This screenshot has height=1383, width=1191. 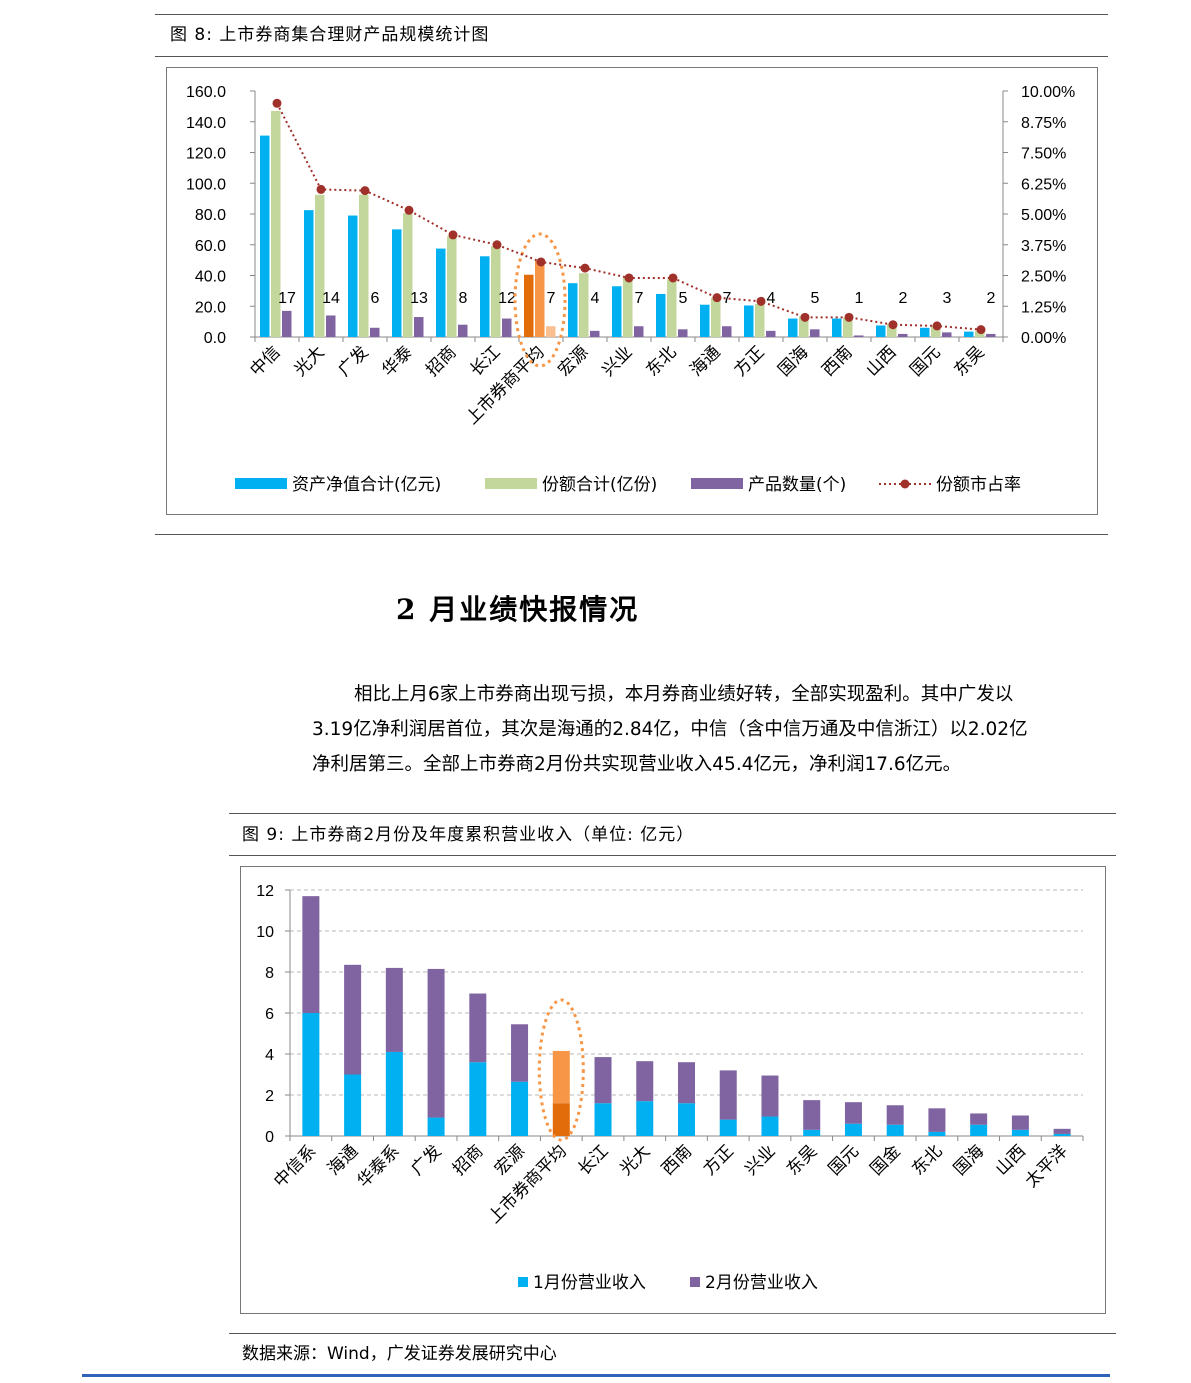 I want to click on product-count-label: 3, so click(x=947, y=298).